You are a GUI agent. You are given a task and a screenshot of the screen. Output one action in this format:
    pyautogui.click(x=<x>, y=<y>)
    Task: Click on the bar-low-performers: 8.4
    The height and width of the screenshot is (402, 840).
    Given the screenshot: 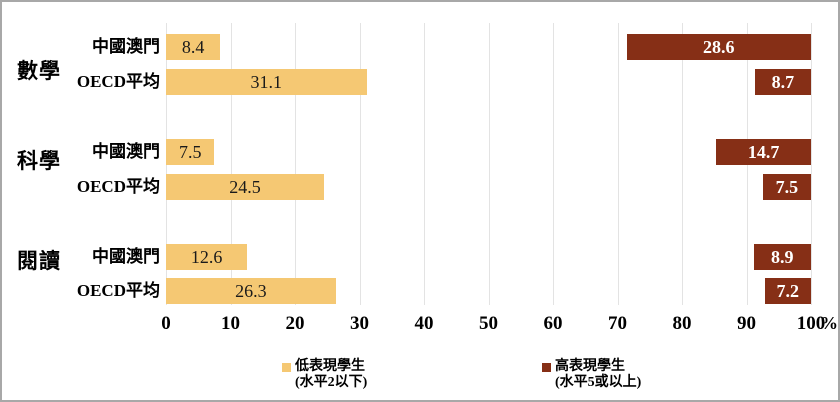 What is the action you would take?
    pyautogui.click(x=193, y=47)
    